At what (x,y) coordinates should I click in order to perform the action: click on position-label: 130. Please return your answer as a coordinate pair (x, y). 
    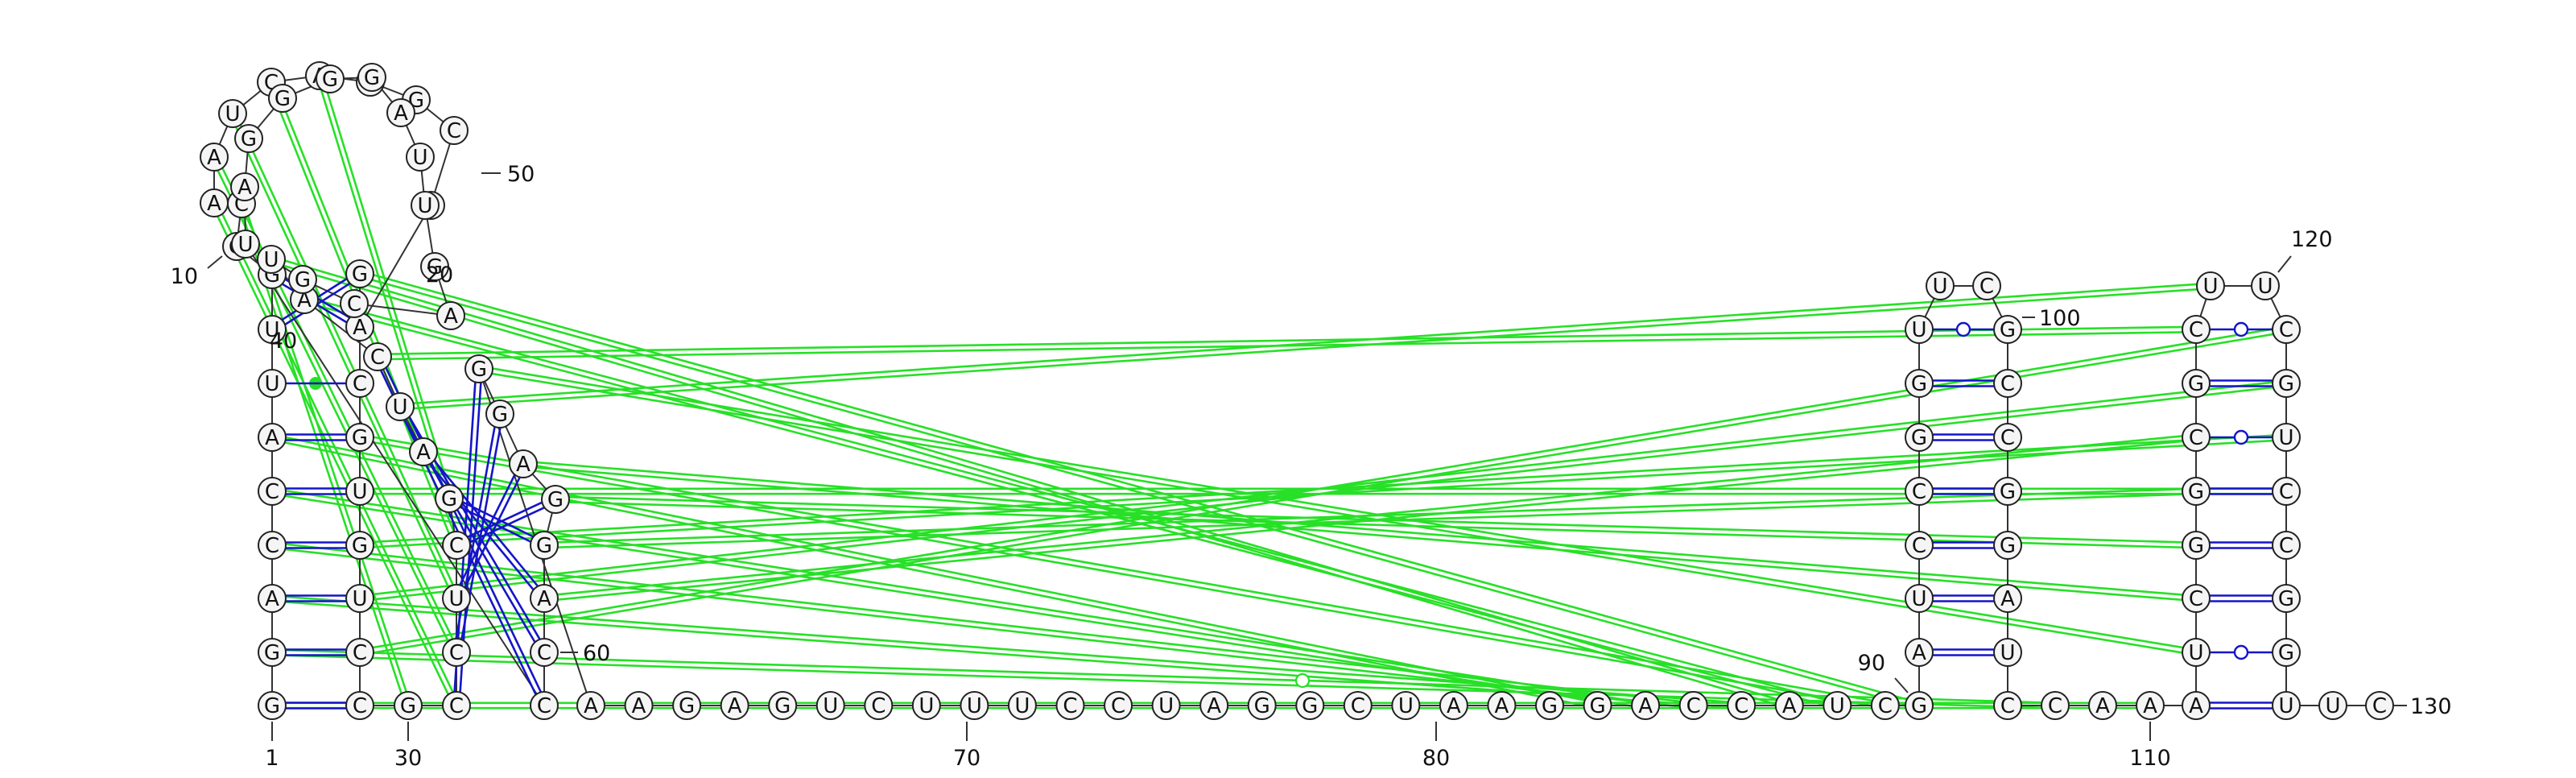
    Looking at the image, I should click on (2431, 706).